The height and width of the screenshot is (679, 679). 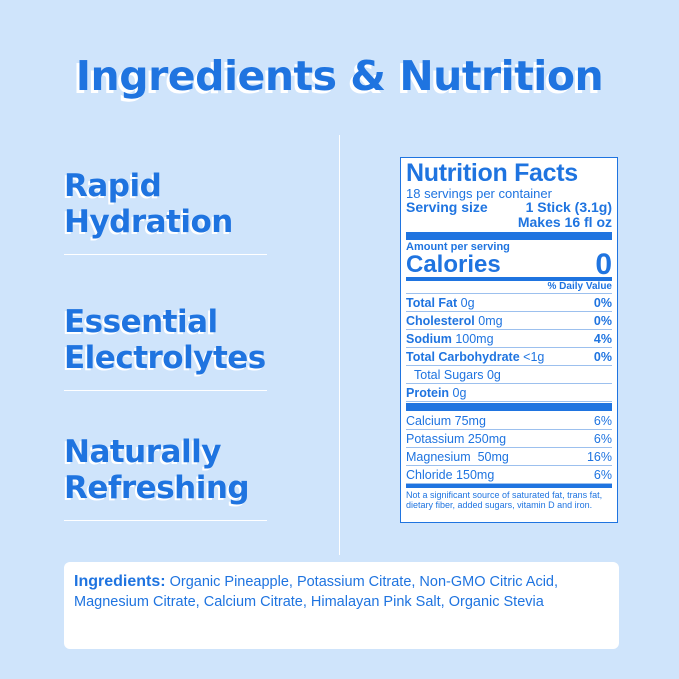 I want to click on mineral-name: Chloride, so click(x=429, y=474).